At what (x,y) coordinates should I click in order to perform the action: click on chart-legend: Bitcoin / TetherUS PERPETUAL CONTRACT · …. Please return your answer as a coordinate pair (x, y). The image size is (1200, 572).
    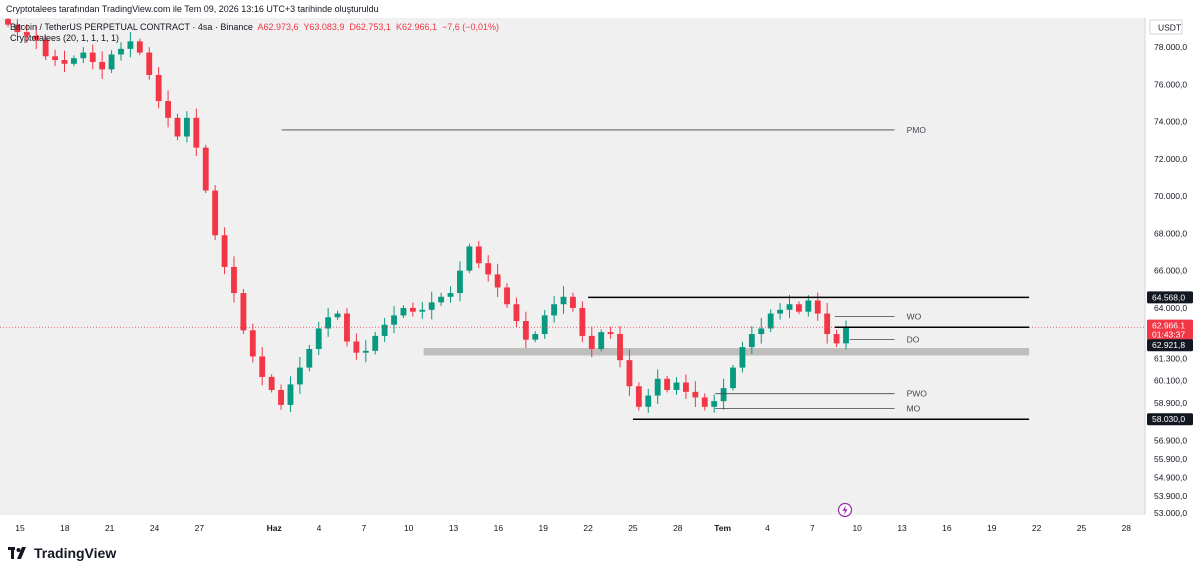
    Looking at the image, I should click on (254, 33).